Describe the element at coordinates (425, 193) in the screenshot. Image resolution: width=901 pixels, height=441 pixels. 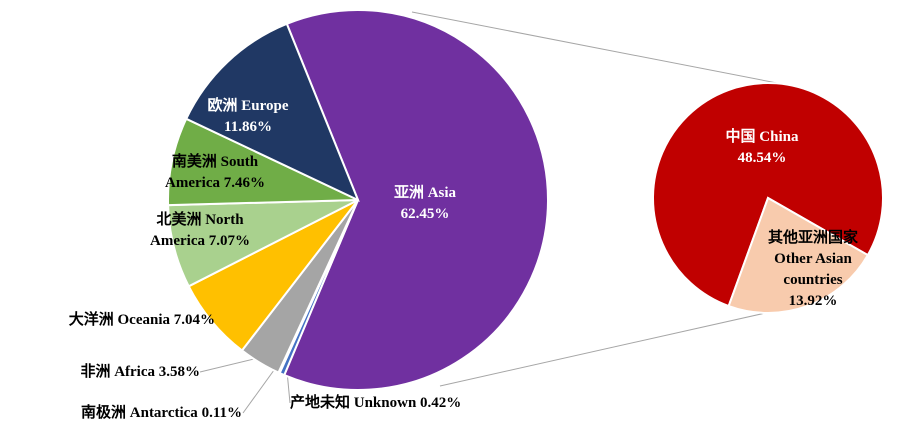
I see `category-label: 亚洲 Asia` at that location.